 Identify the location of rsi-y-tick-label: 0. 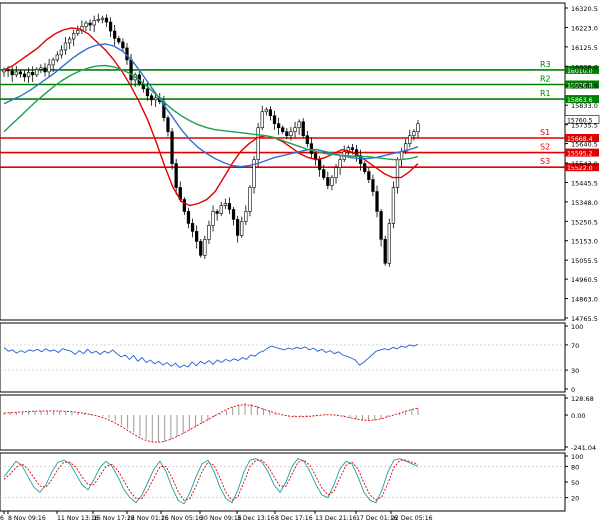
(573, 390).